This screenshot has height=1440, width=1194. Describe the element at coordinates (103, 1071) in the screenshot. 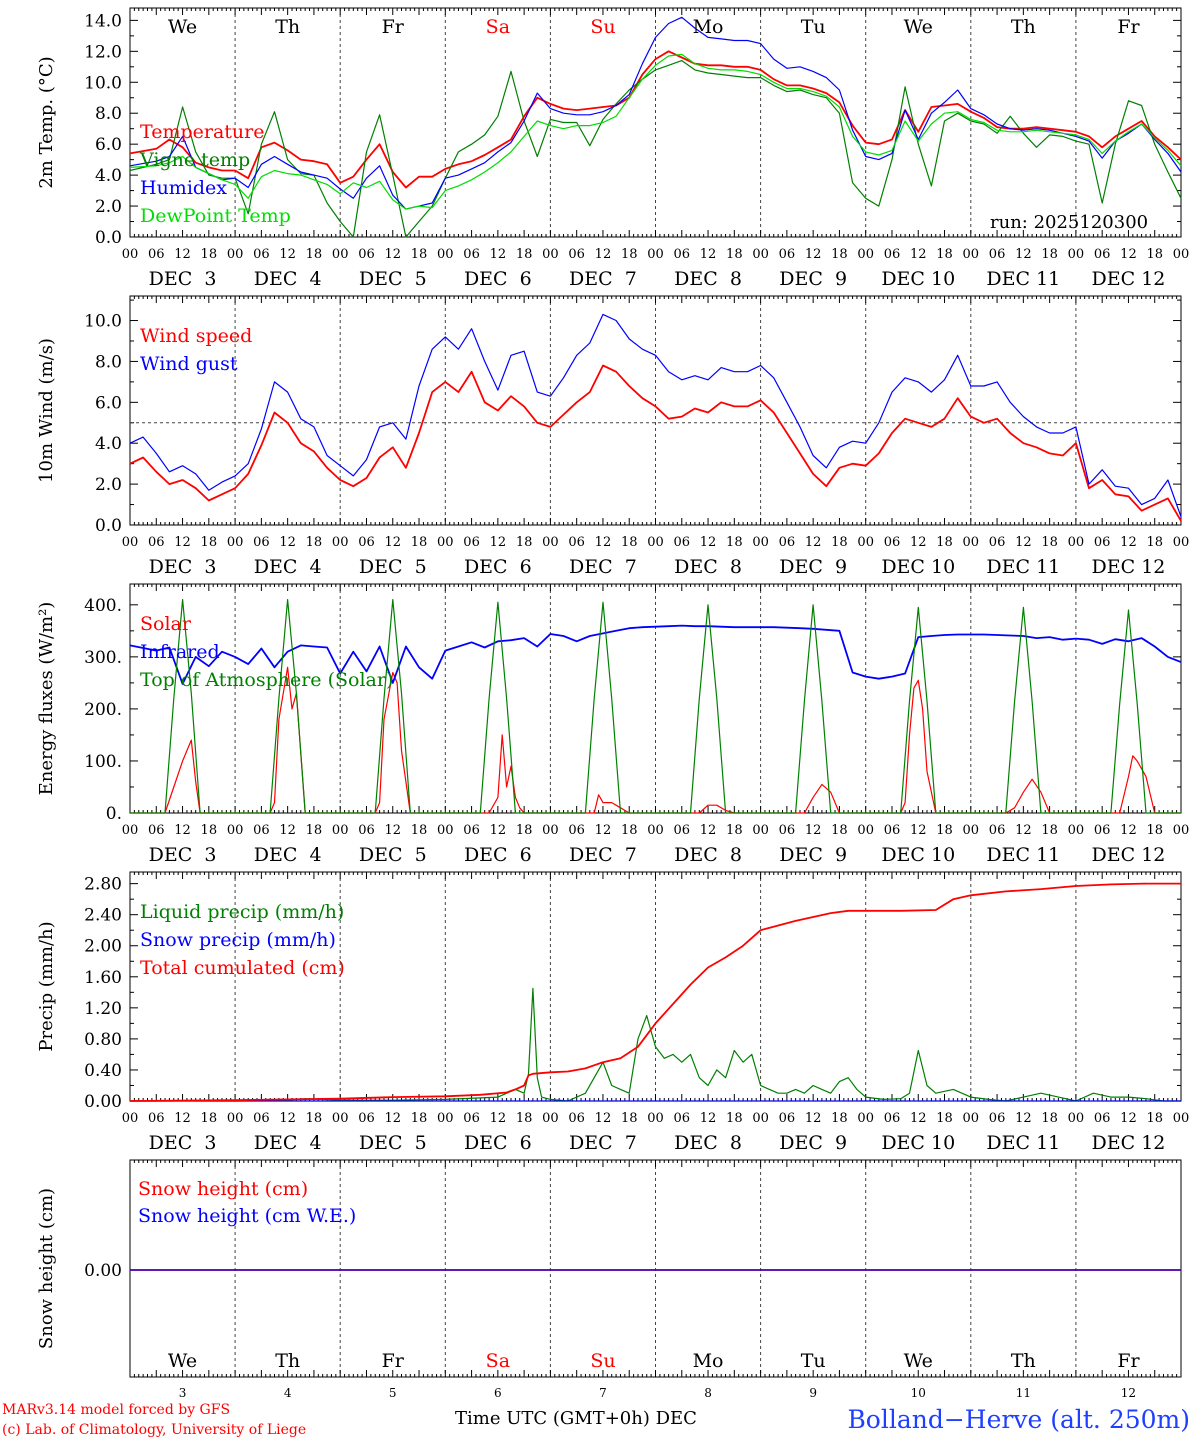

I see `y-tick-label: 0.40` at that location.